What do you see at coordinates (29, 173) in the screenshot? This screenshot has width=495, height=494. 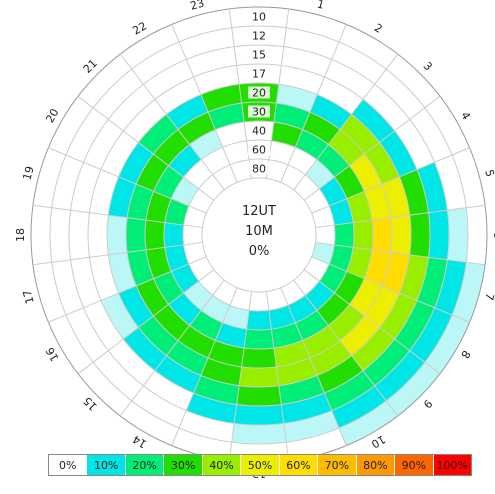 I see `hour-label: 19` at bounding box center [29, 173].